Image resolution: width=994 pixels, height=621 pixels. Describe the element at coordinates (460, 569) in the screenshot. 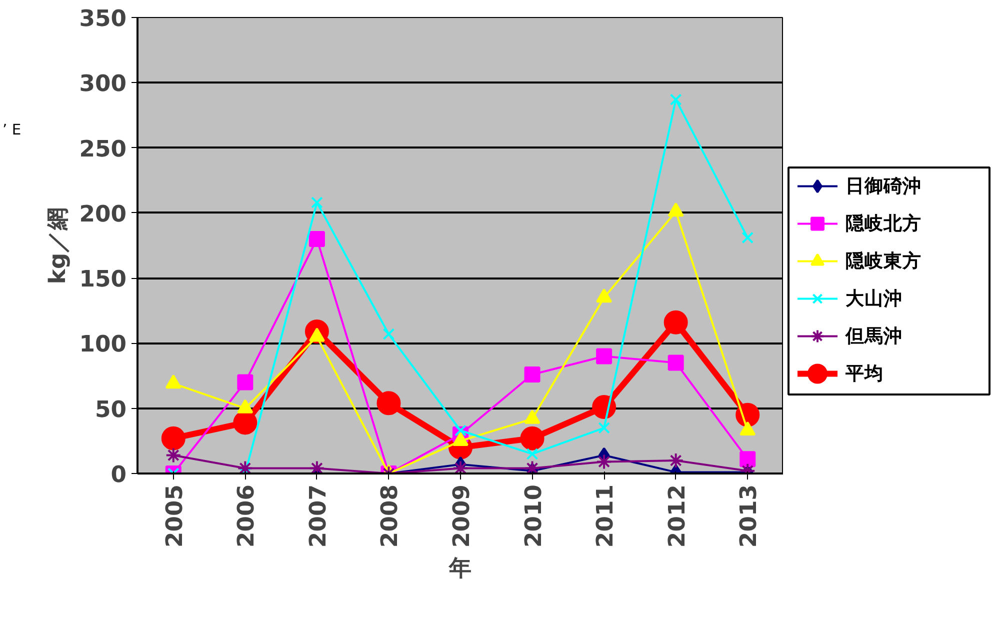

I see `x-axis-title: 年` at that location.